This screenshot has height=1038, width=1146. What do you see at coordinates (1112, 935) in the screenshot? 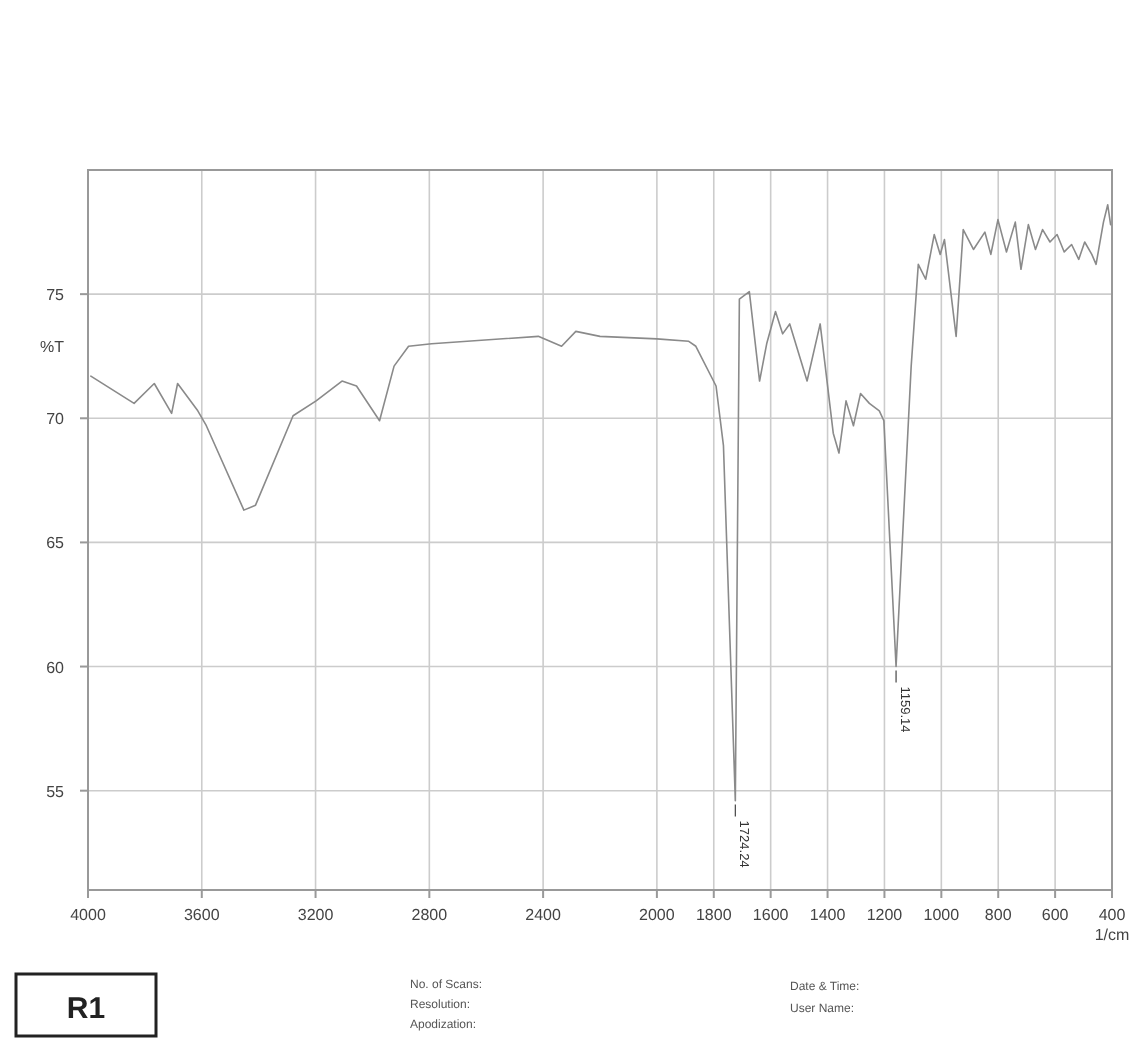
I see `x-axis-title: 1/cm` at bounding box center [1112, 935].